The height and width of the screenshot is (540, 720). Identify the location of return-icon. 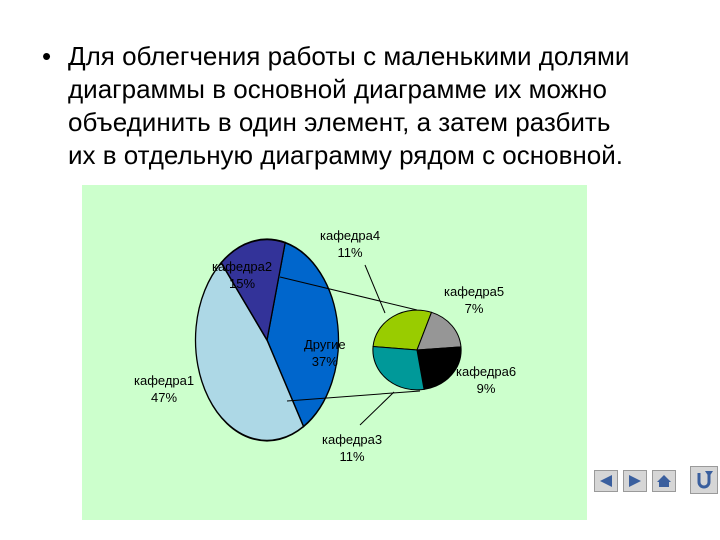
(705, 480).